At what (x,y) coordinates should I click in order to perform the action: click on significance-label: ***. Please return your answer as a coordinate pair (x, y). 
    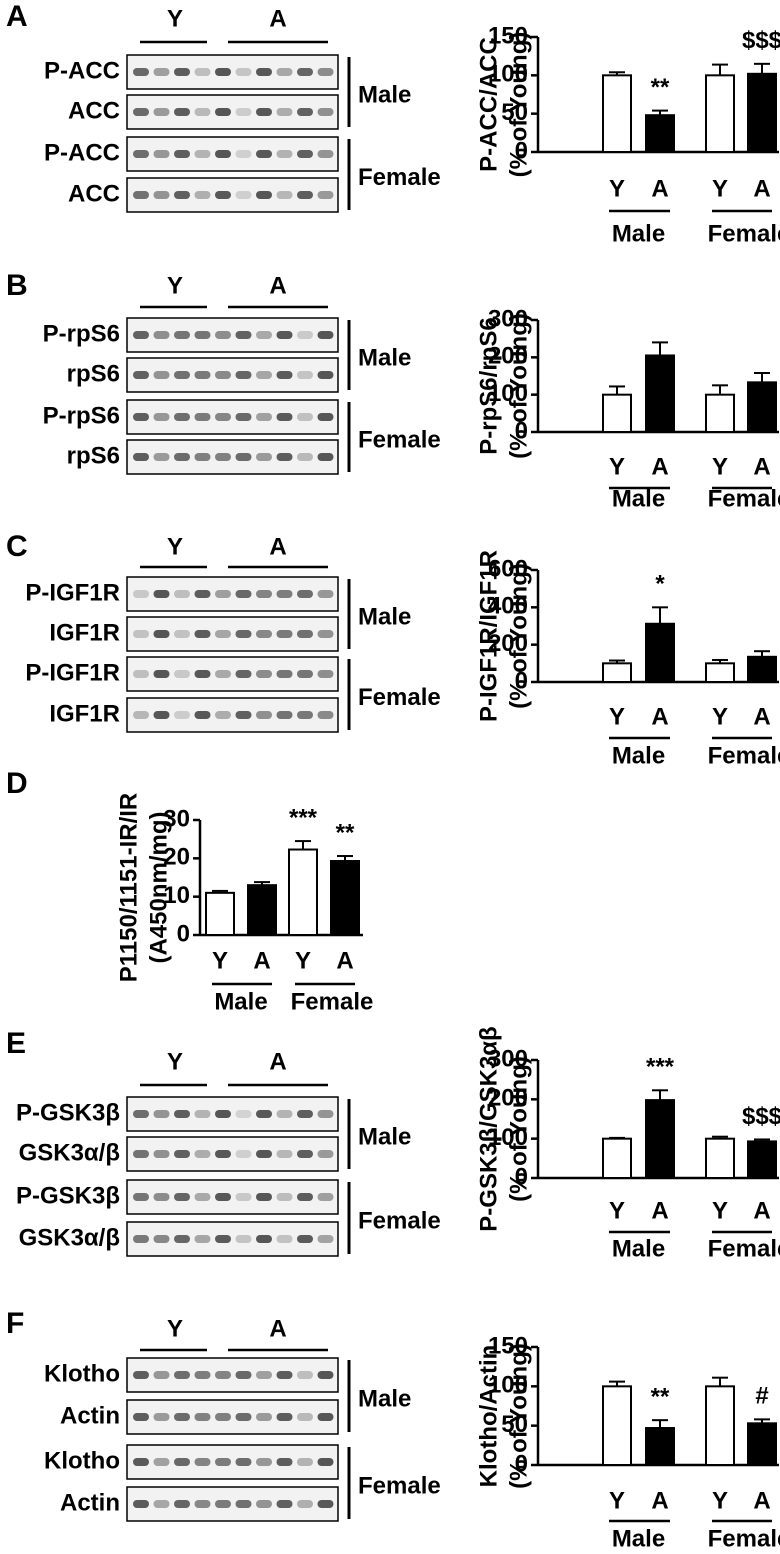
    Looking at the image, I should click on (303, 817).